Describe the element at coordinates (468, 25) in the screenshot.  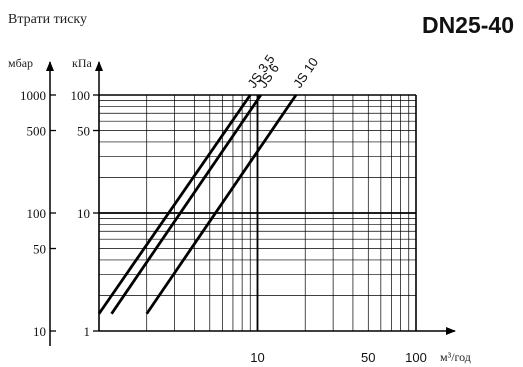
I see `product-label: DN25-40` at that location.